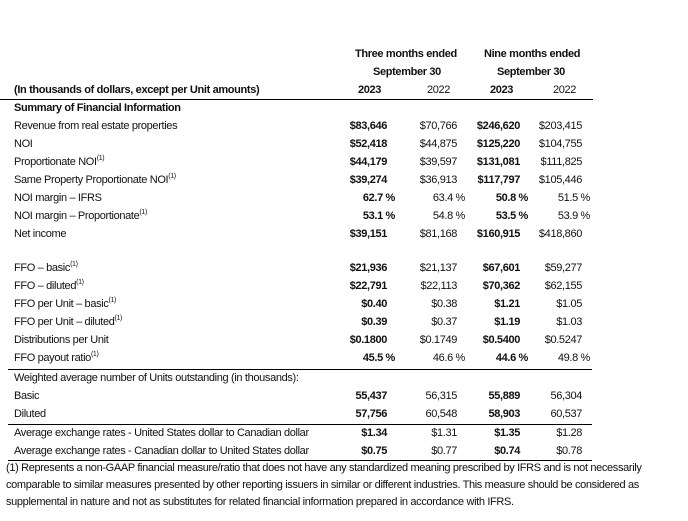 Image resolution: width=688 pixels, height=521 pixels. I want to click on value-cell: $160,915, so click(498, 234).